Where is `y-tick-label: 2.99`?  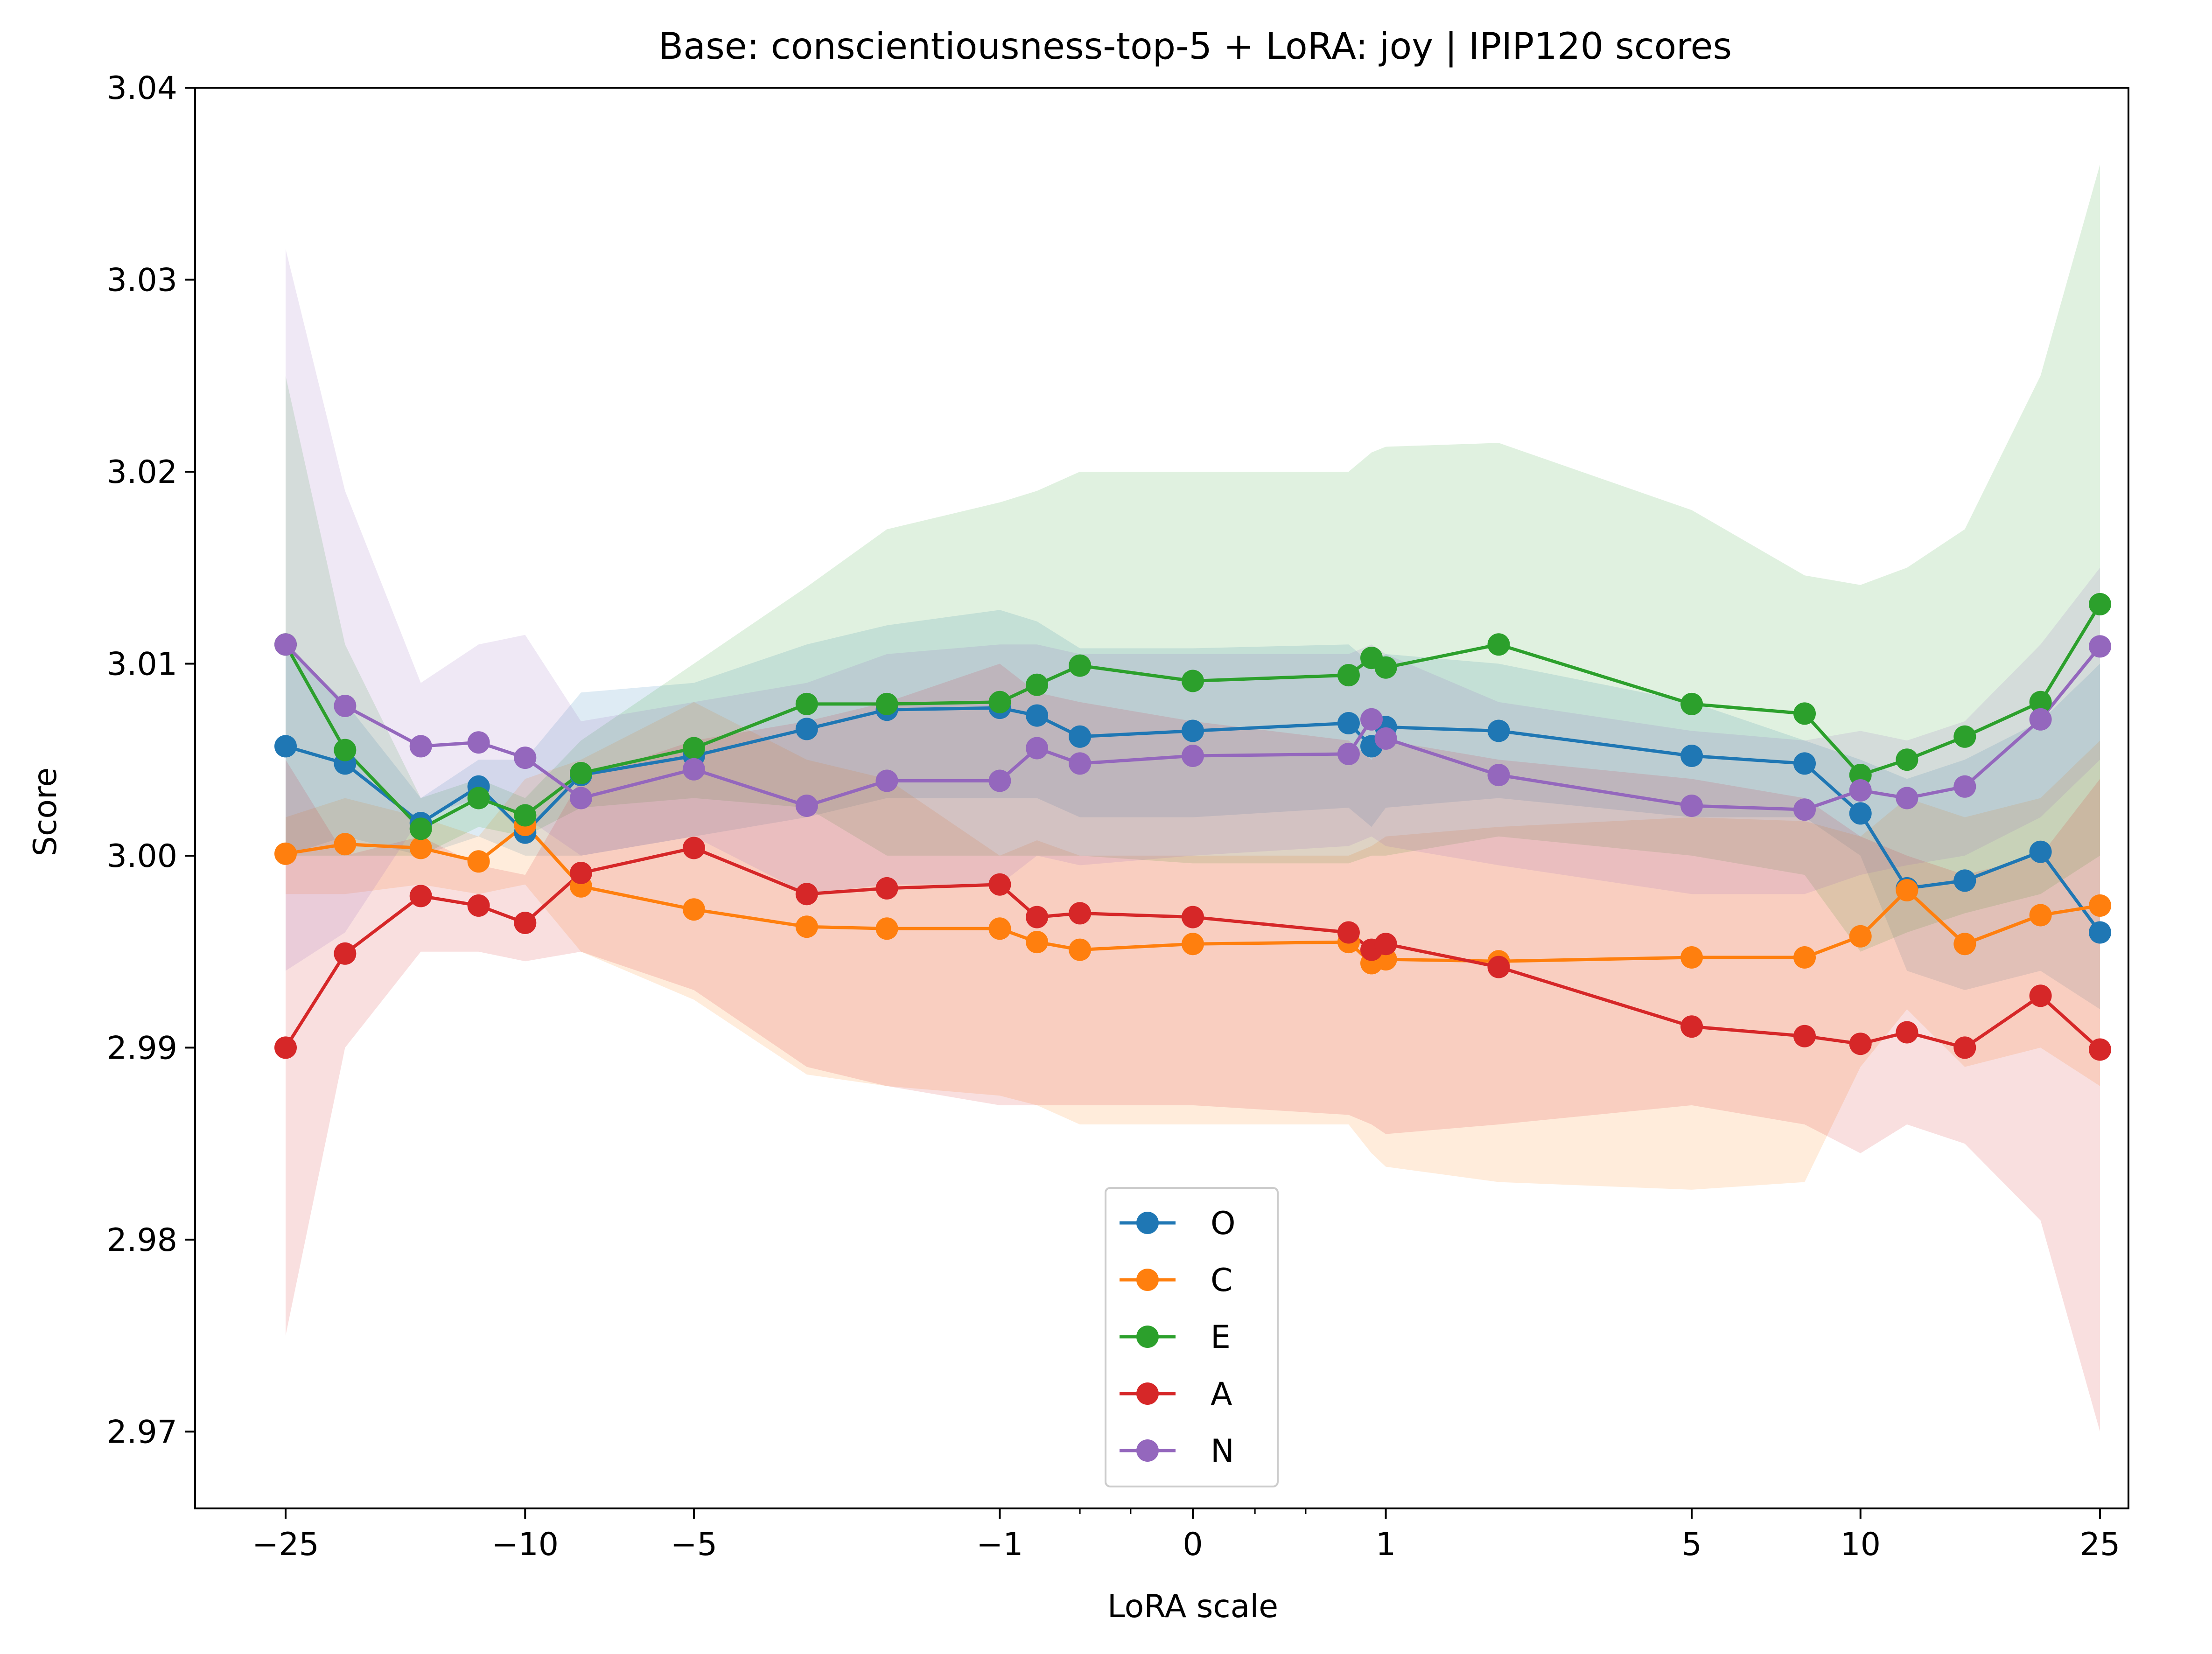 y-tick-label: 2.99 is located at coordinates (142, 1048).